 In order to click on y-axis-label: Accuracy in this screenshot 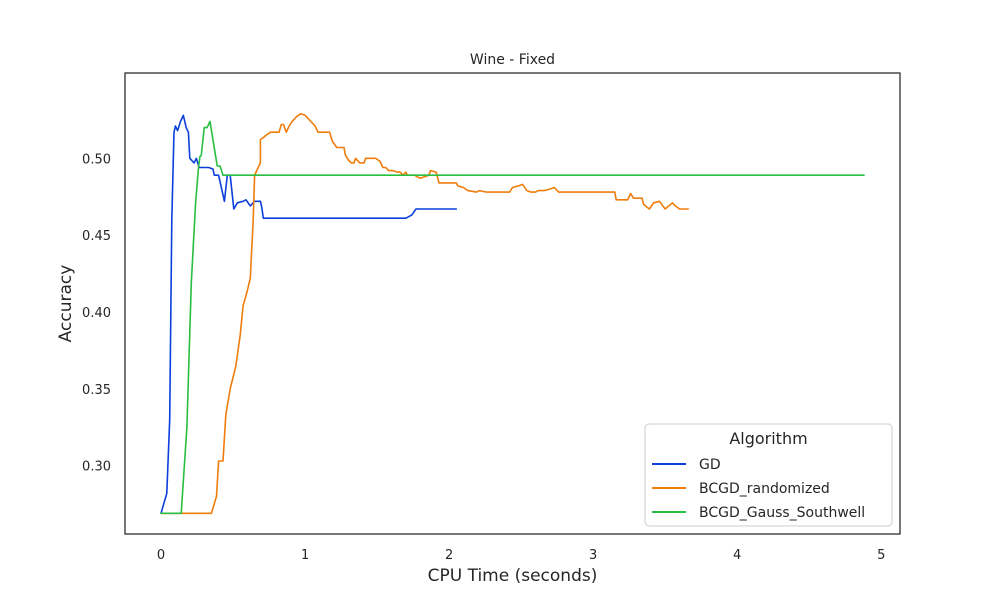, I will do `click(66, 304)`.